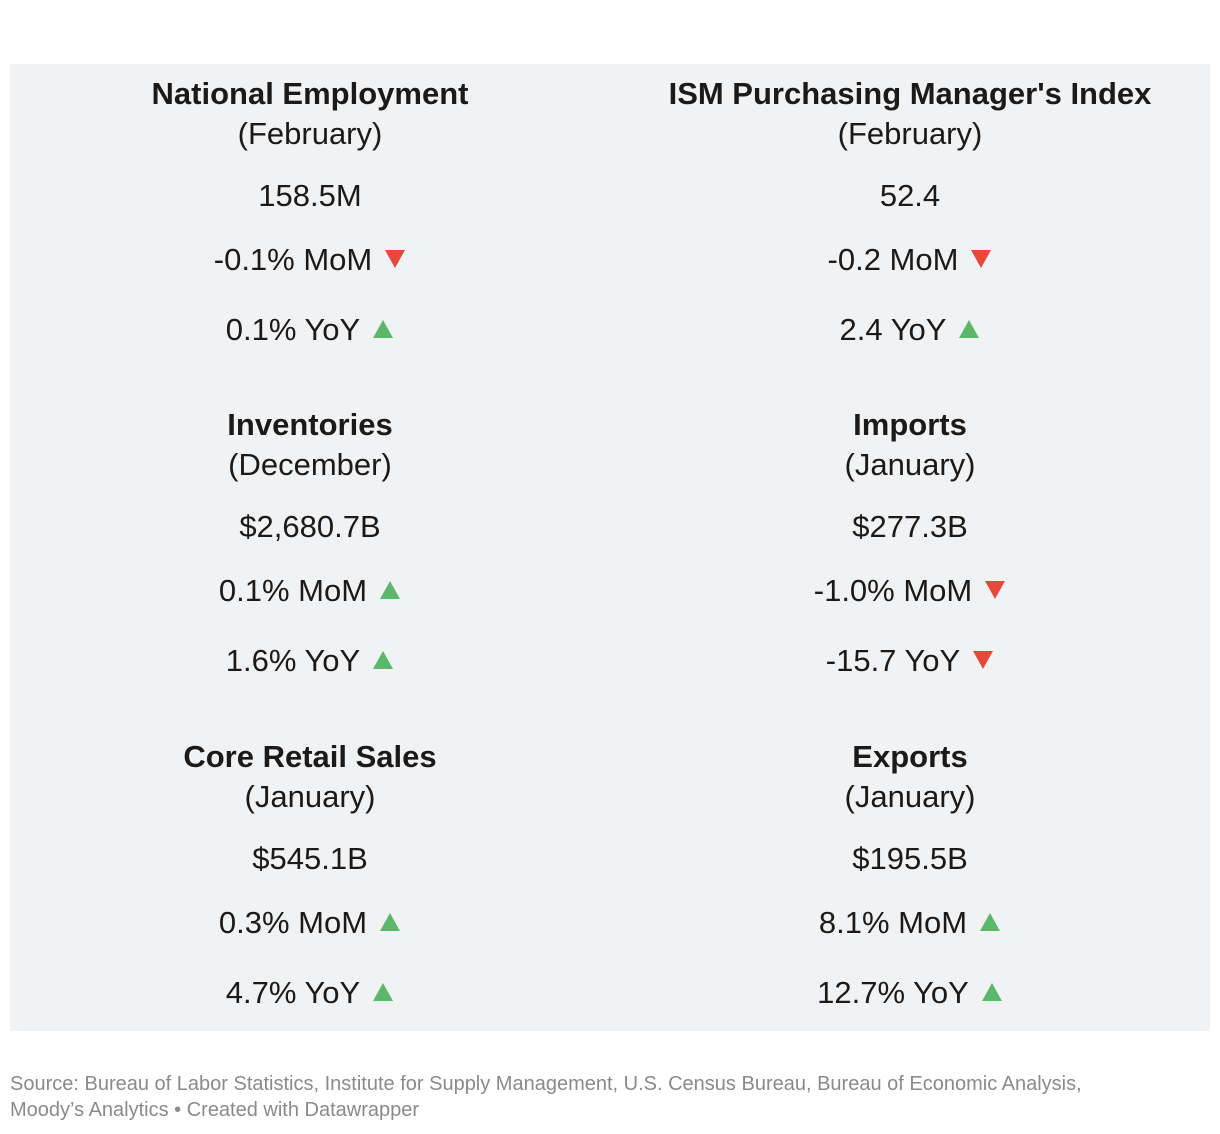 Image resolution: width=1220 pixels, height=1134 pixels. I want to click on indicator-mom-line: 0.3% MoM, so click(310, 923).